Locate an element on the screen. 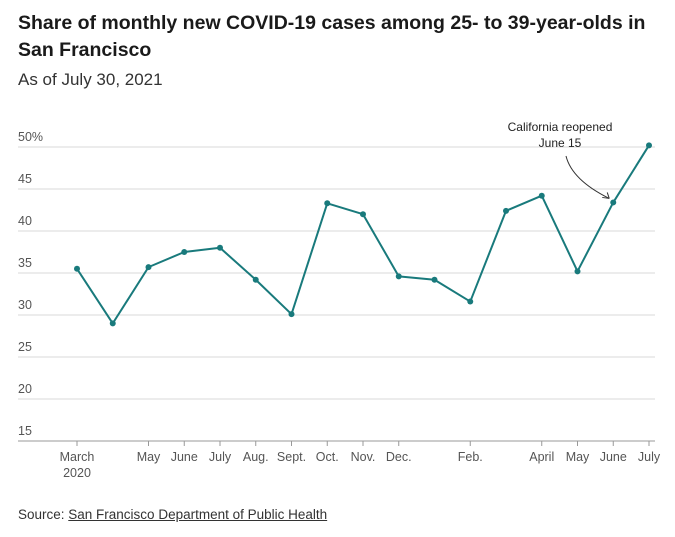 The height and width of the screenshot is (537, 675). y-tick-label: 30 is located at coordinates (25, 305).